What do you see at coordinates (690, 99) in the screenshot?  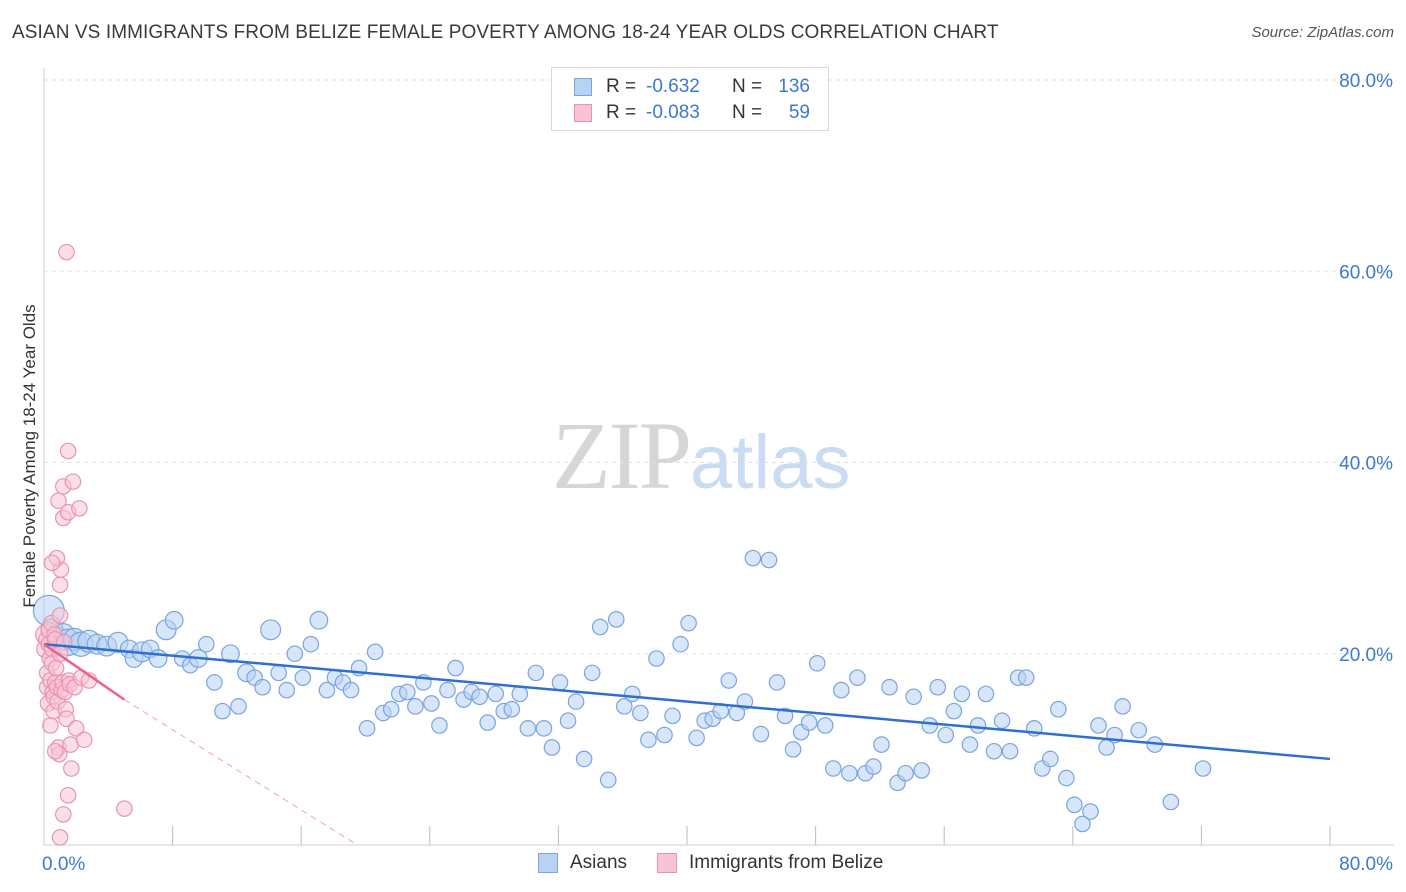 I see `stats-legend: R = -0.632 N = 136 R = -0.083 N = 59` at bounding box center [690, 99].